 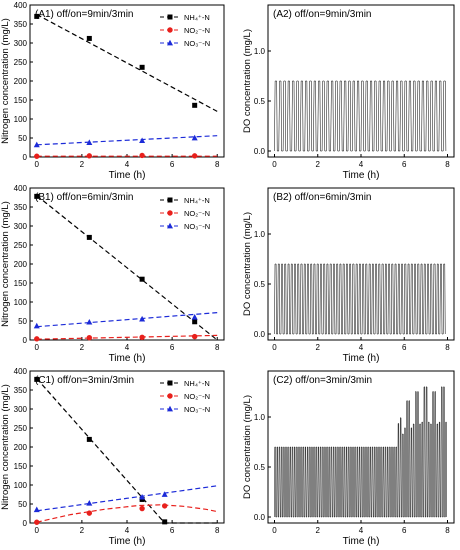 I want to click on panel-title: (C1) off/on=3min/3min, so click(x=84, y=380).